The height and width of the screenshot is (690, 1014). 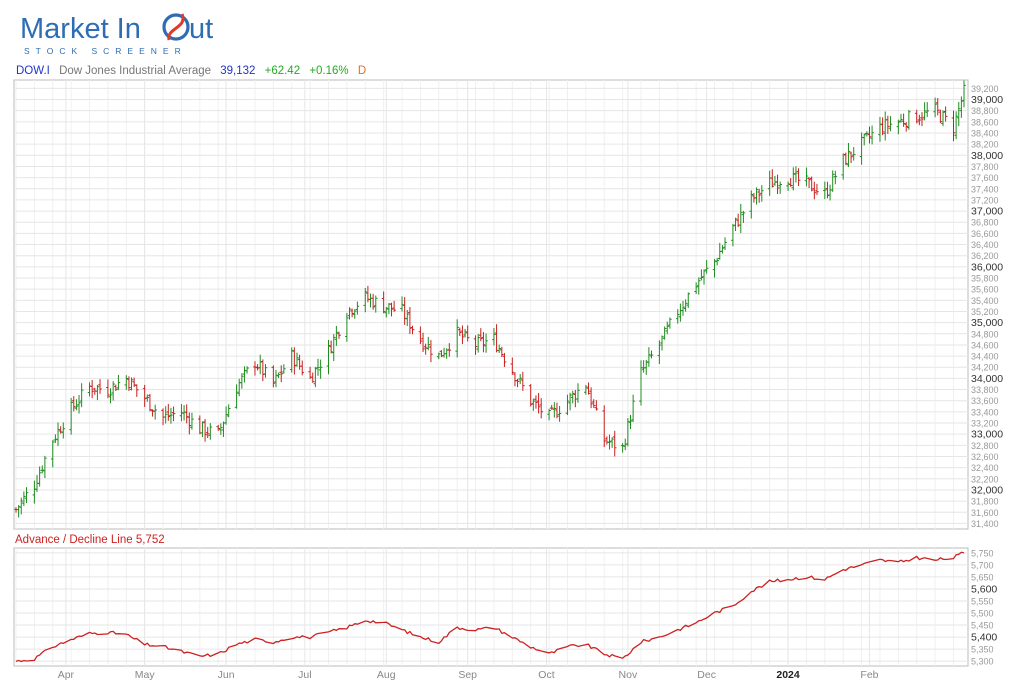 What do you see at coordinates (628, 675) in the screenshot?
I see `x-tick-label: Nov` at bounding box center [628, 675].